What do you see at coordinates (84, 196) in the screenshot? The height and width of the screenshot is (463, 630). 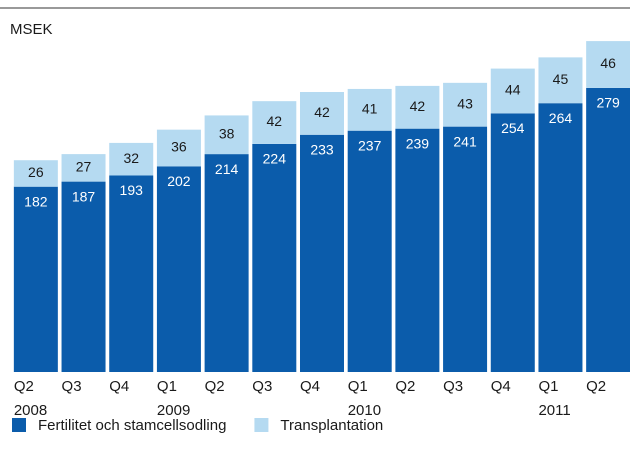 I see `value-label: 187` at bounding box center [84, 196].